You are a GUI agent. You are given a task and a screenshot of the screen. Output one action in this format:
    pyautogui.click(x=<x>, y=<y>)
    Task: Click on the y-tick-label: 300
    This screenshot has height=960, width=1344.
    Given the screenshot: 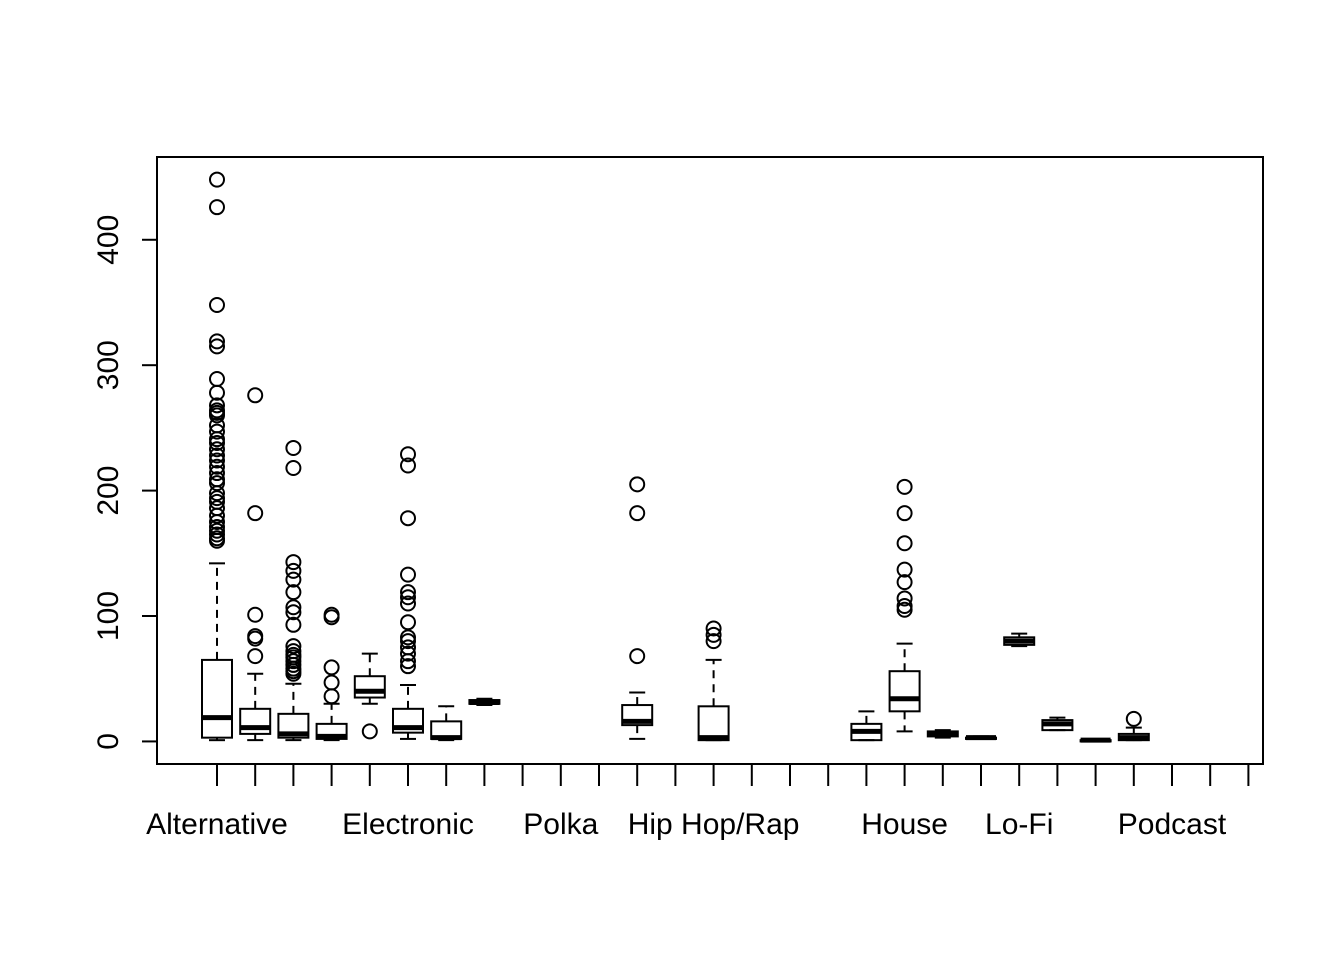 What is the action you would take?
    pyautogui.click(x=108, y=365)
    